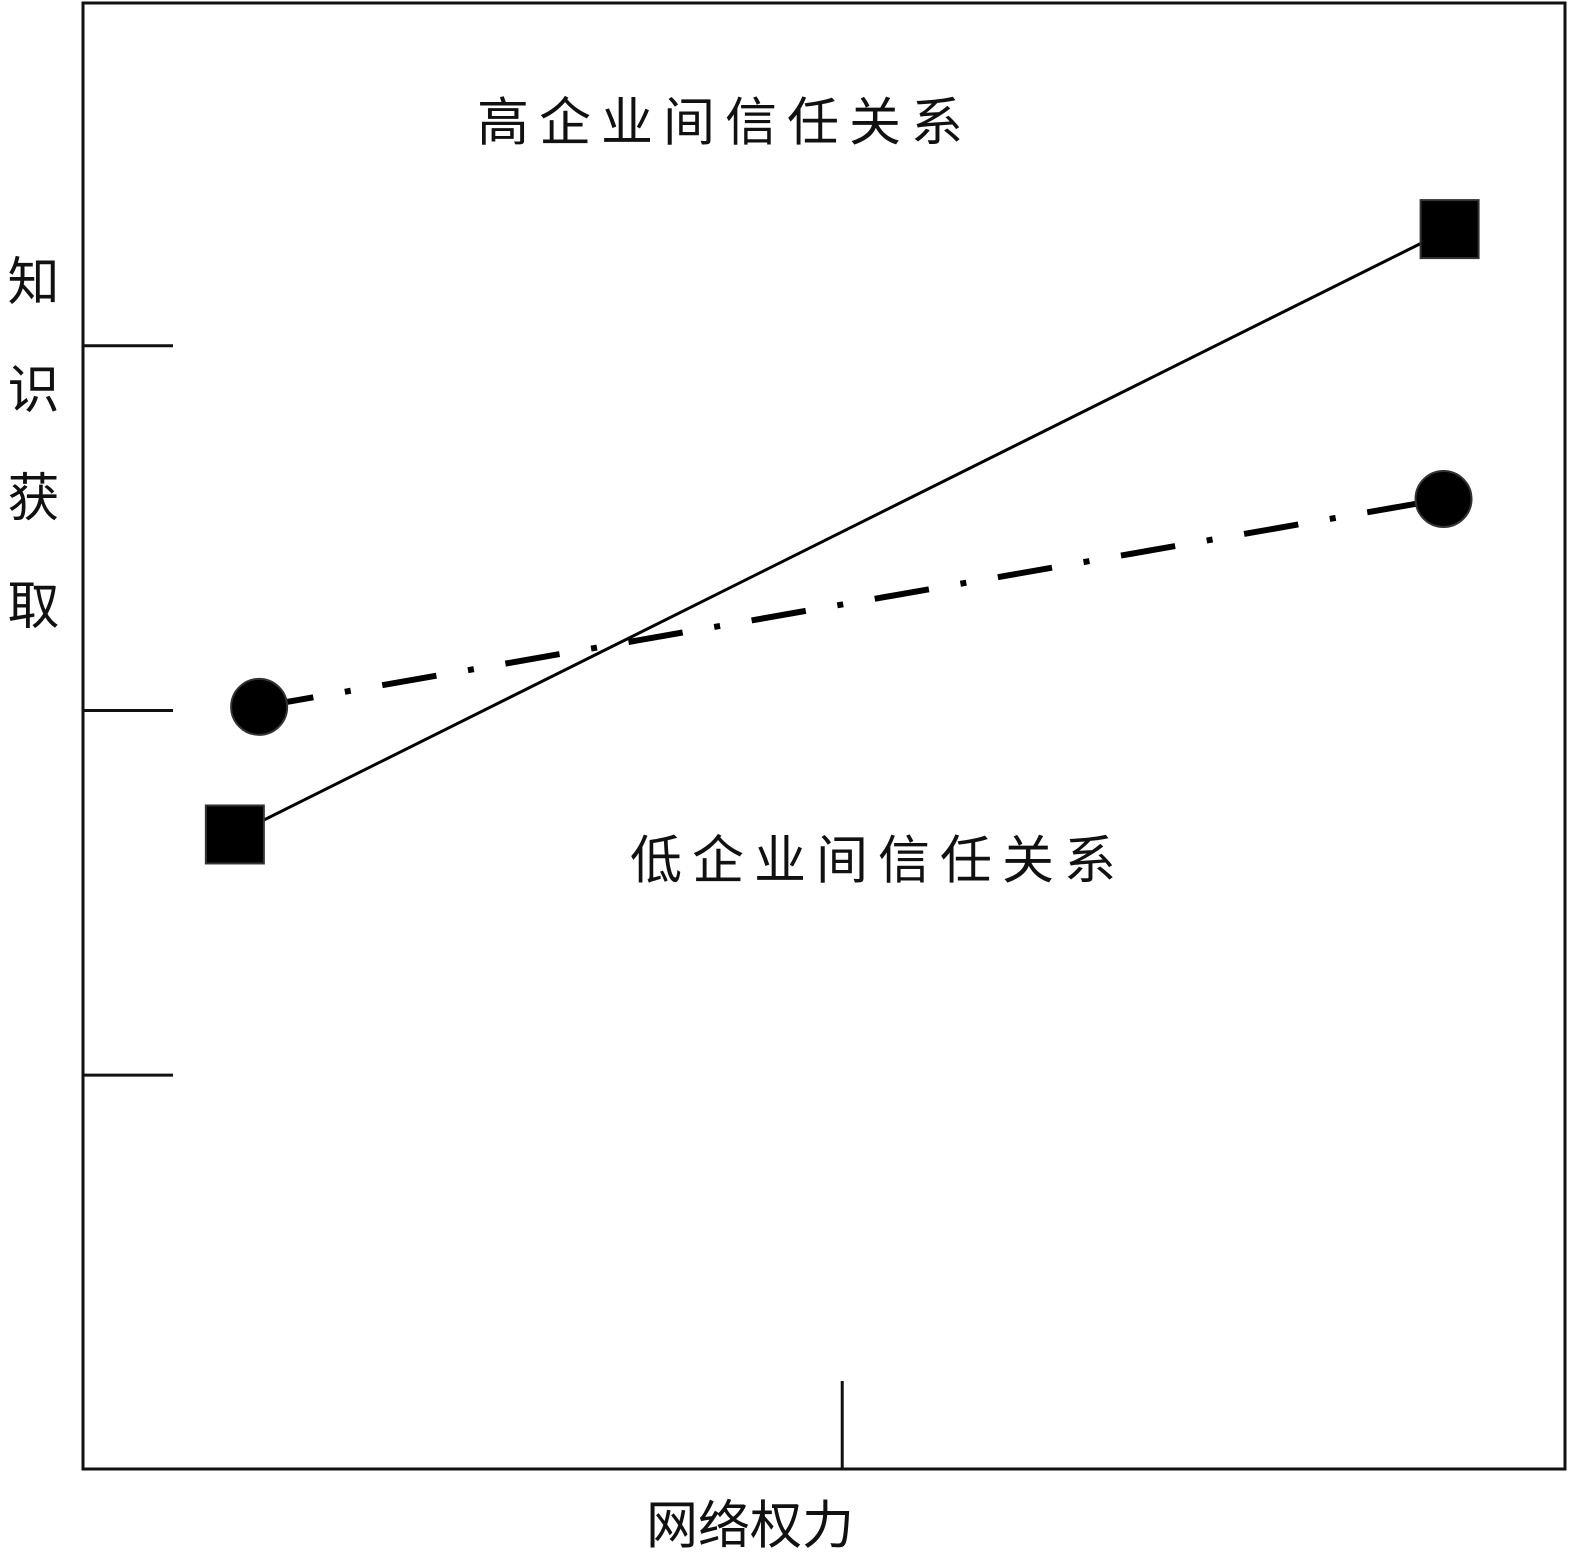 The image size is (1577, 1566). Describe the element at coordinates (750, 1527) in the screenshot. I see `x-axis-label: 网络权力` at that location.